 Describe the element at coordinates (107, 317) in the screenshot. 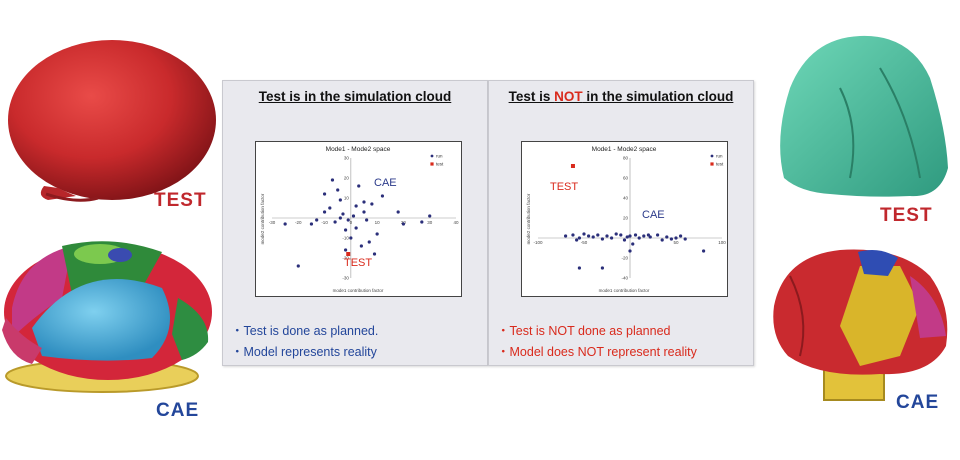

I see `cae-airbag-illustration-left` at that location.